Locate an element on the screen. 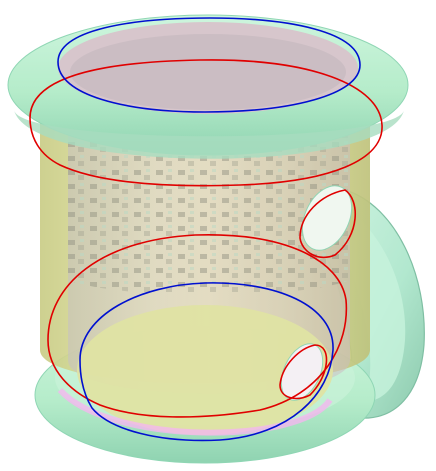  red-curve-handle-bottom is located at coordinates (303, 372).